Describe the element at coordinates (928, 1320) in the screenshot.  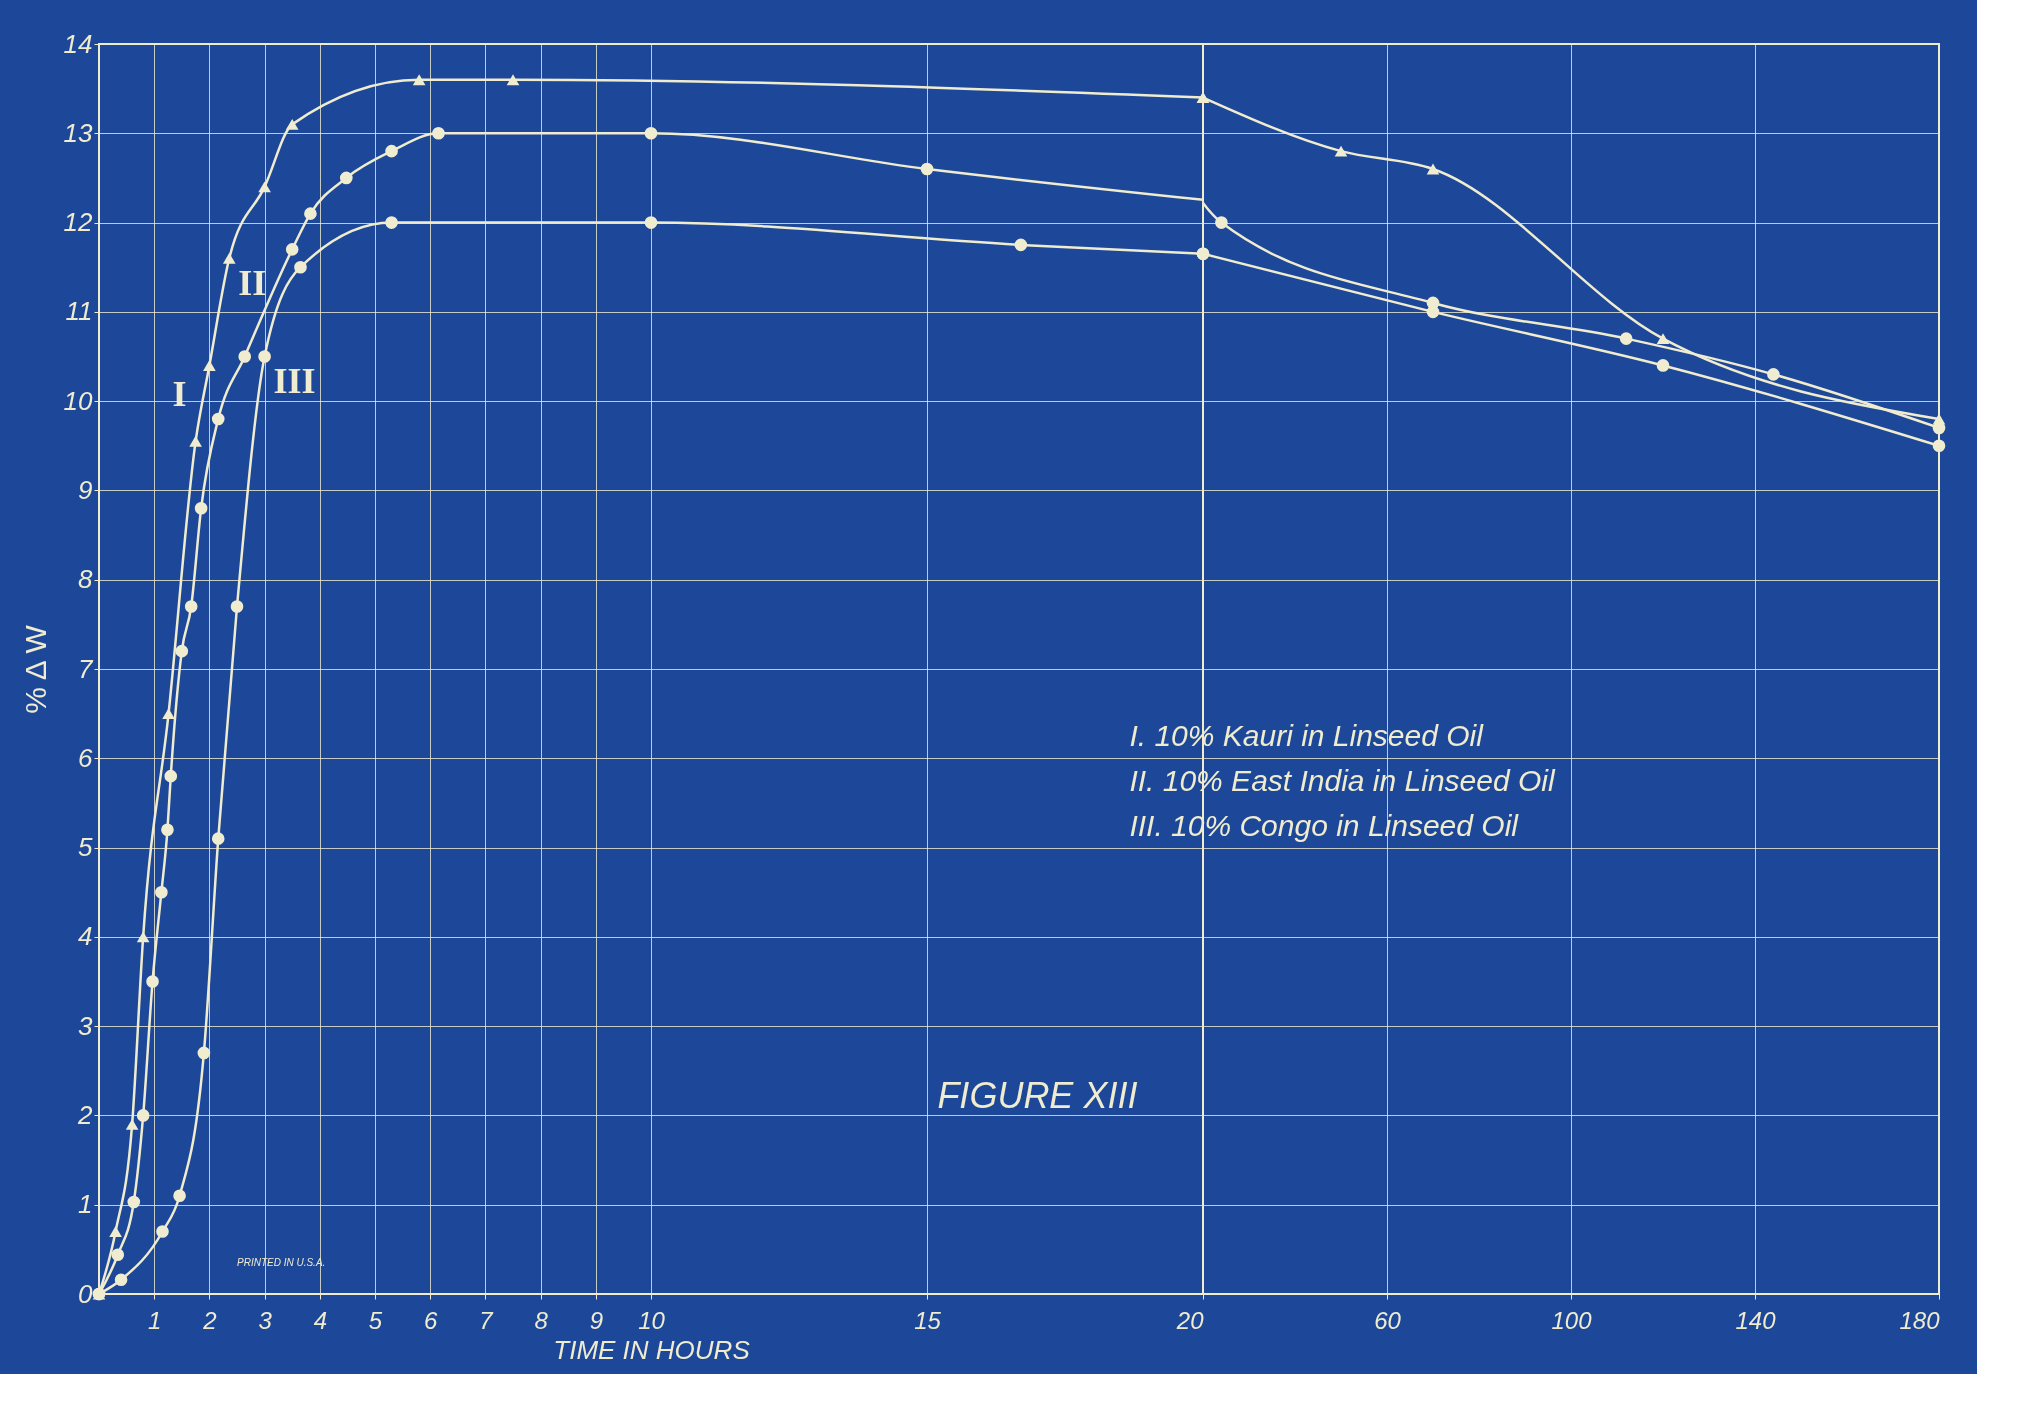
I see `x-tick-label: 15` at that location.